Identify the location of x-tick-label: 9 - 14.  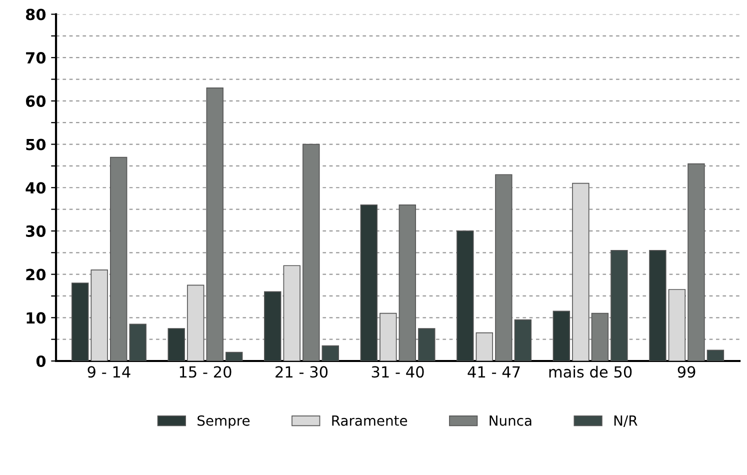
(109, 372).